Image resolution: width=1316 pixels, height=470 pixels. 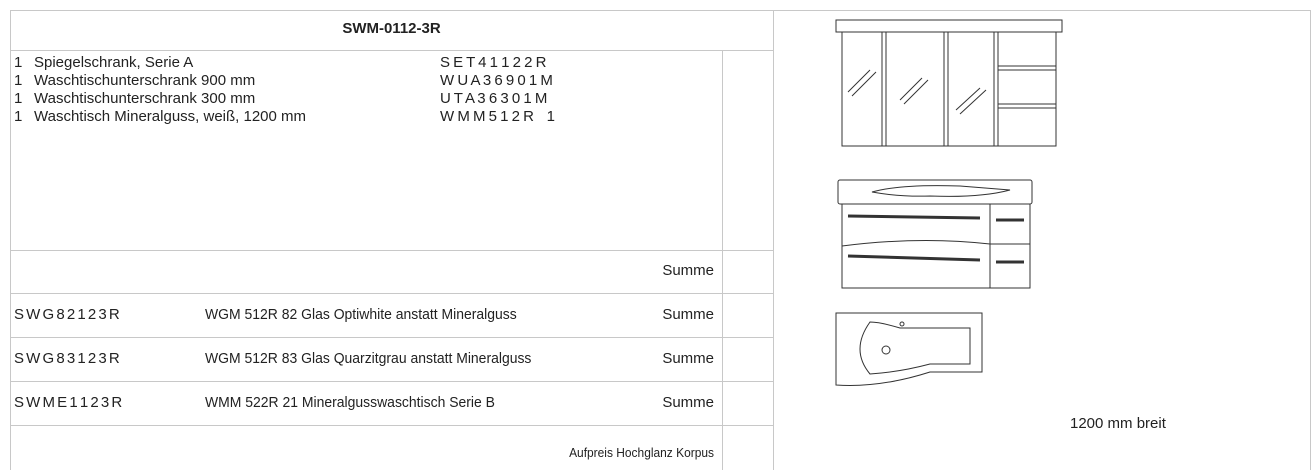 What do you see at coordinates (67, 314) in the screenshot?
I see `option-code: S W G 8 2 1 2 3 R` at bounding box center [67, 314].